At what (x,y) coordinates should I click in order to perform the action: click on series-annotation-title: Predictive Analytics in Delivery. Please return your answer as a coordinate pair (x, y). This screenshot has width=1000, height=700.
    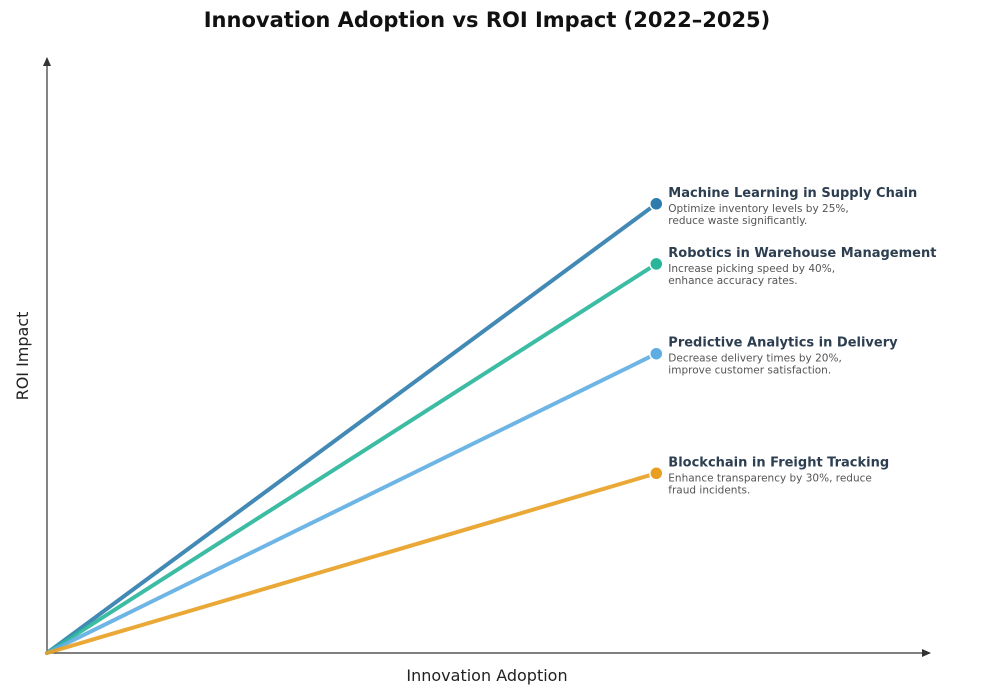
    Looking at the image, I should click on (783, 343).